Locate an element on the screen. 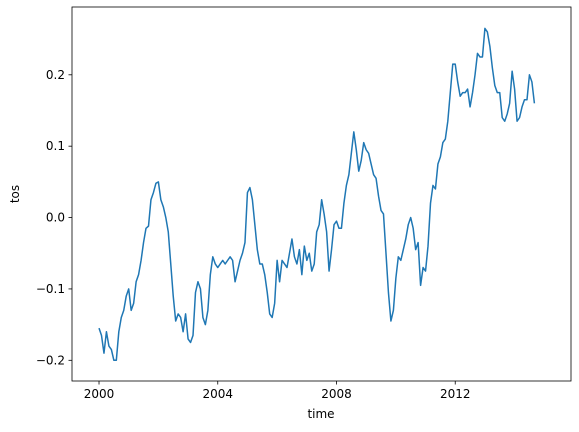  y-tick-label: 0.2 is located at coordinates (55, 75).